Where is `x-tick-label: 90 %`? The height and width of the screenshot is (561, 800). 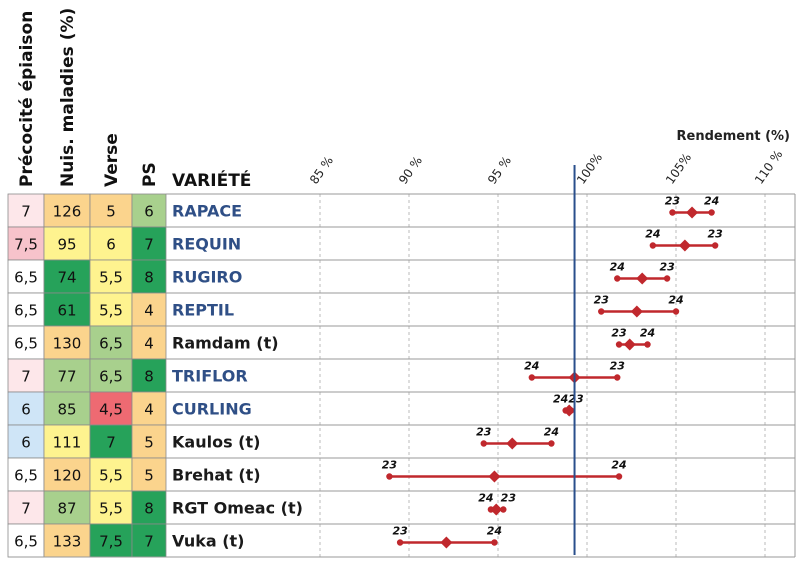
x-tick-label: 90 % is located at coordinates (410, 170).